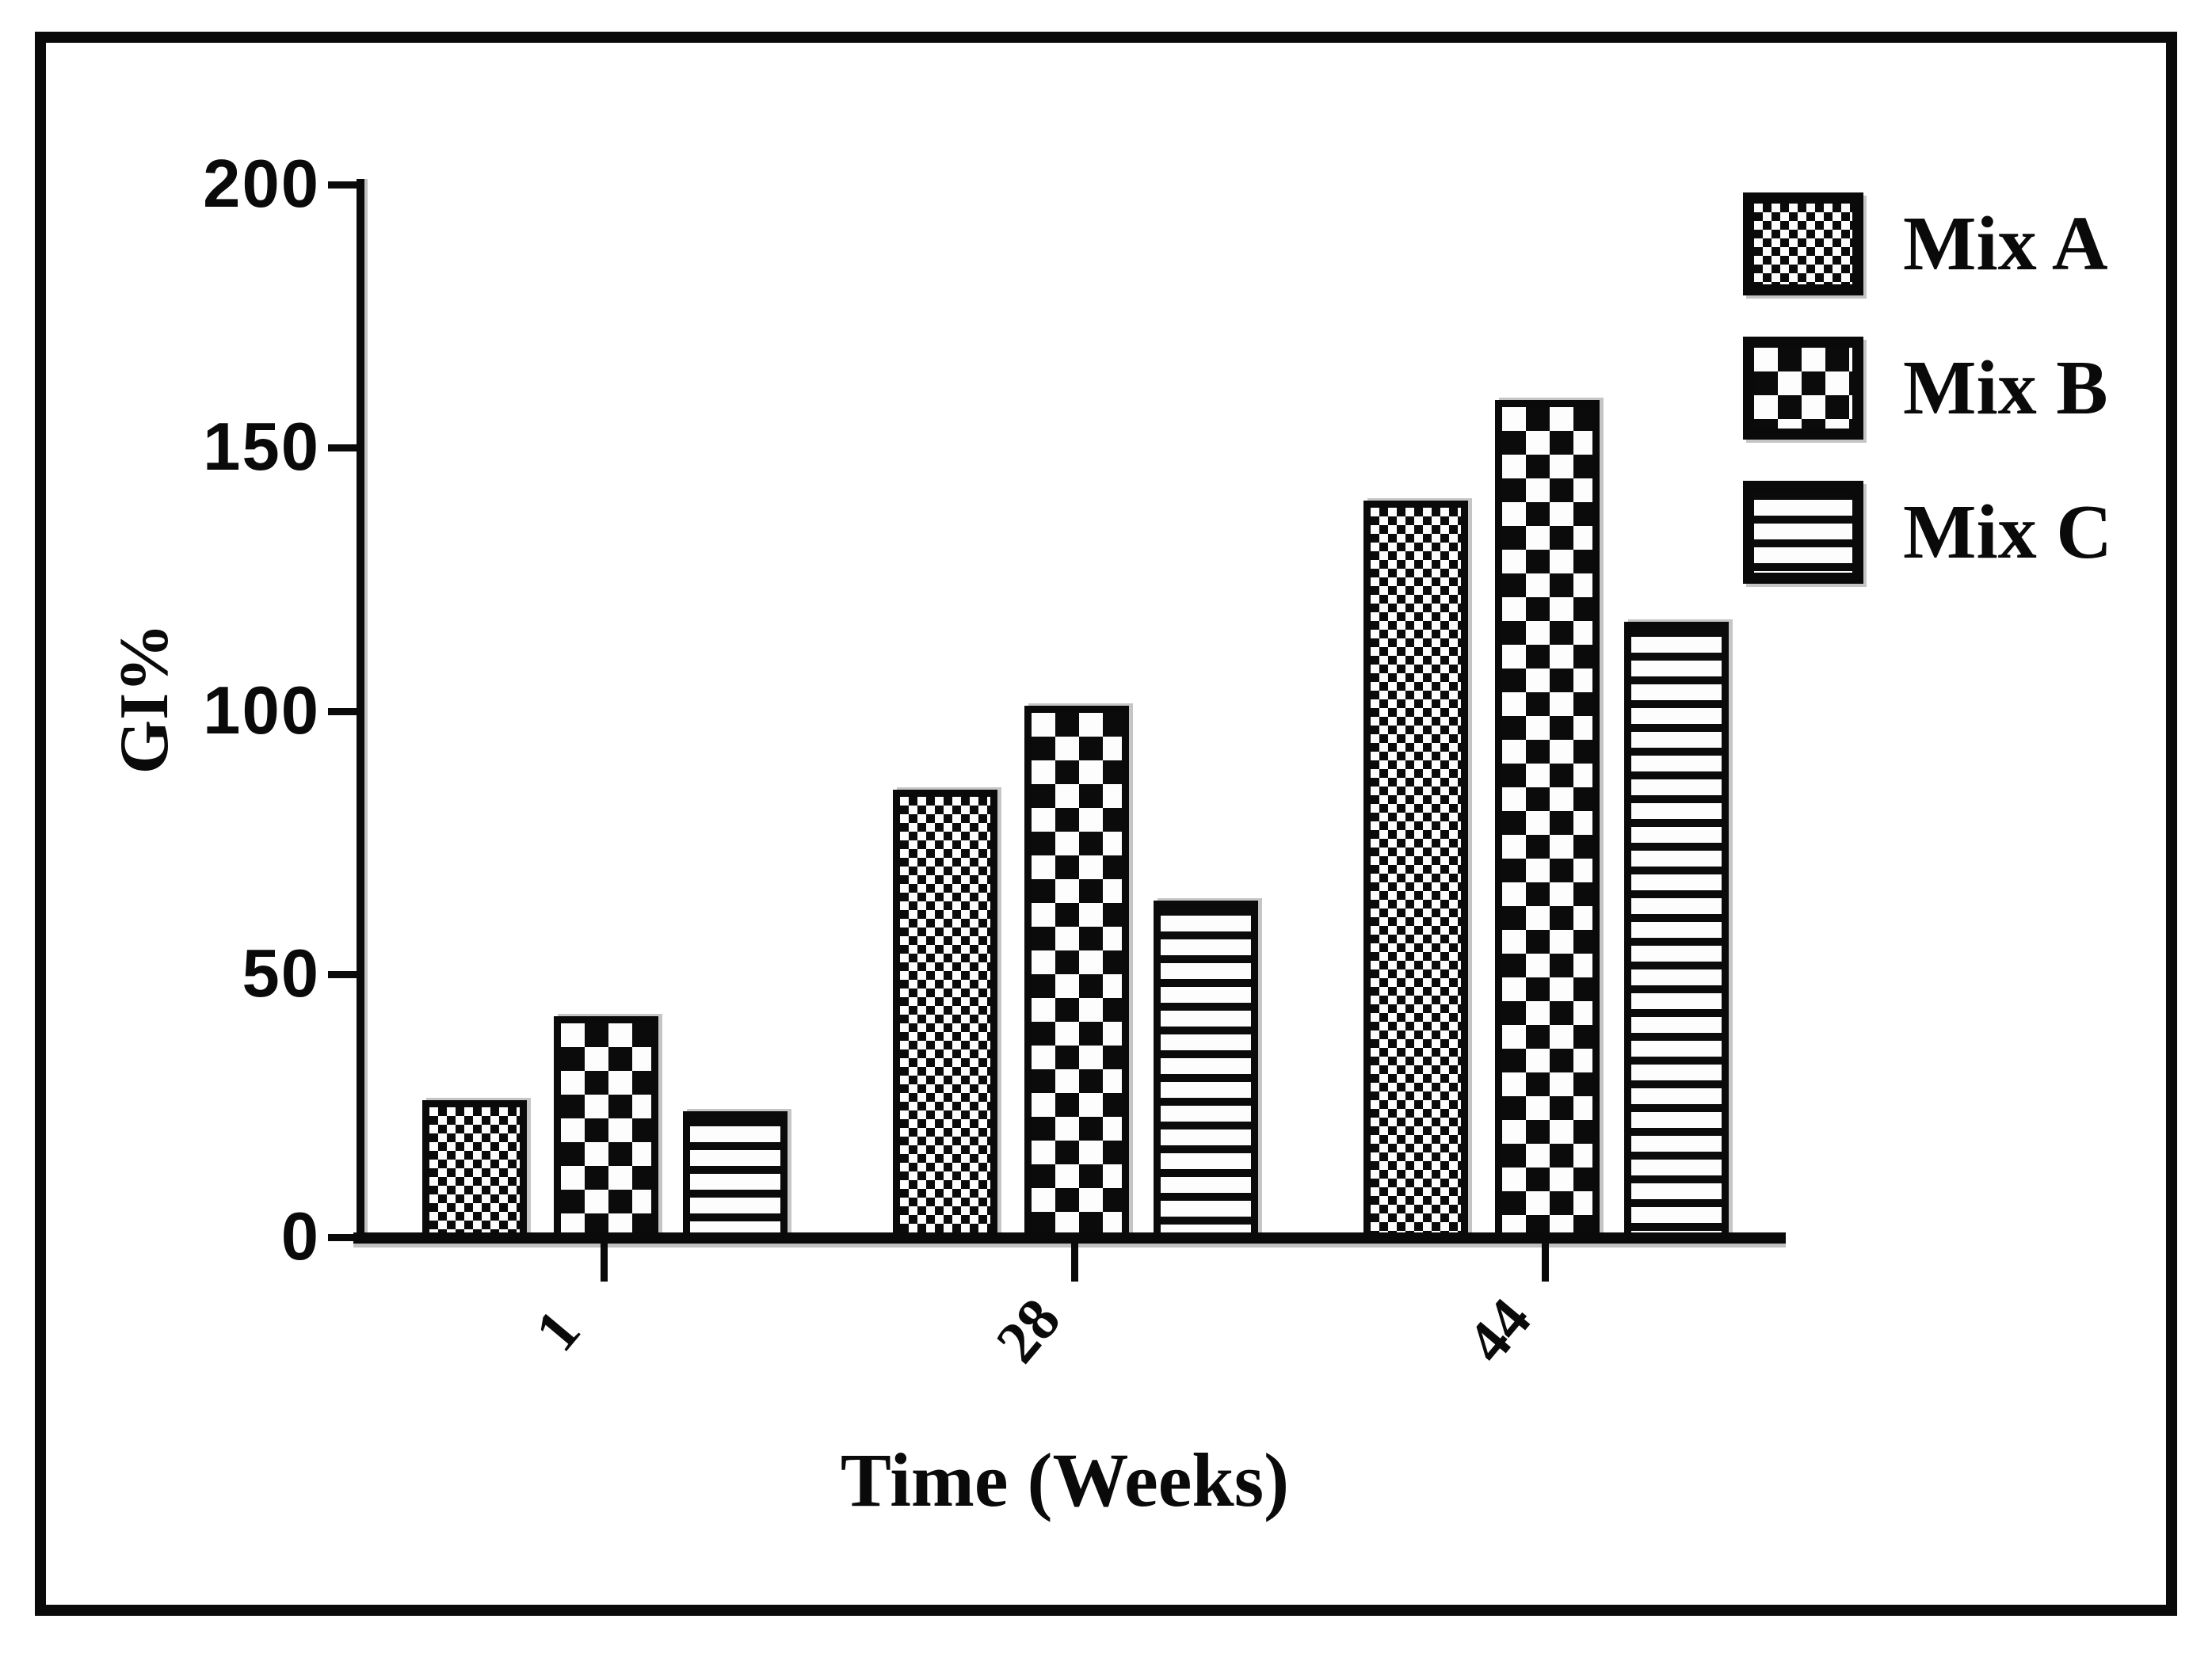 This screenshot has width=2212, height=1657. I want to click on legend-item: Mix A, so click(1927, 243).